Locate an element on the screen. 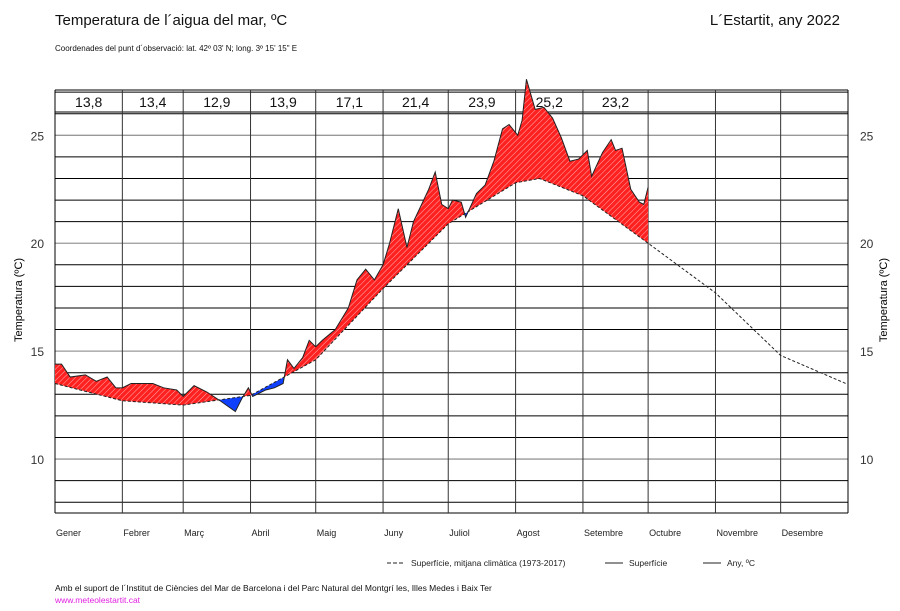 The width and height of the screenshot is (900, 611). y-tick-label-right: 15 is located at coordinates (867, 352).